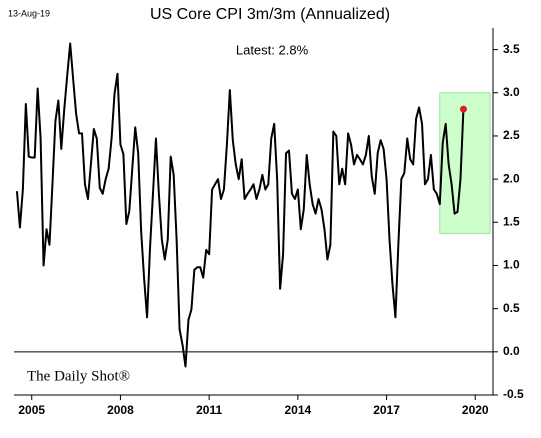  I want to click on latest-dot, so click(463, 109).